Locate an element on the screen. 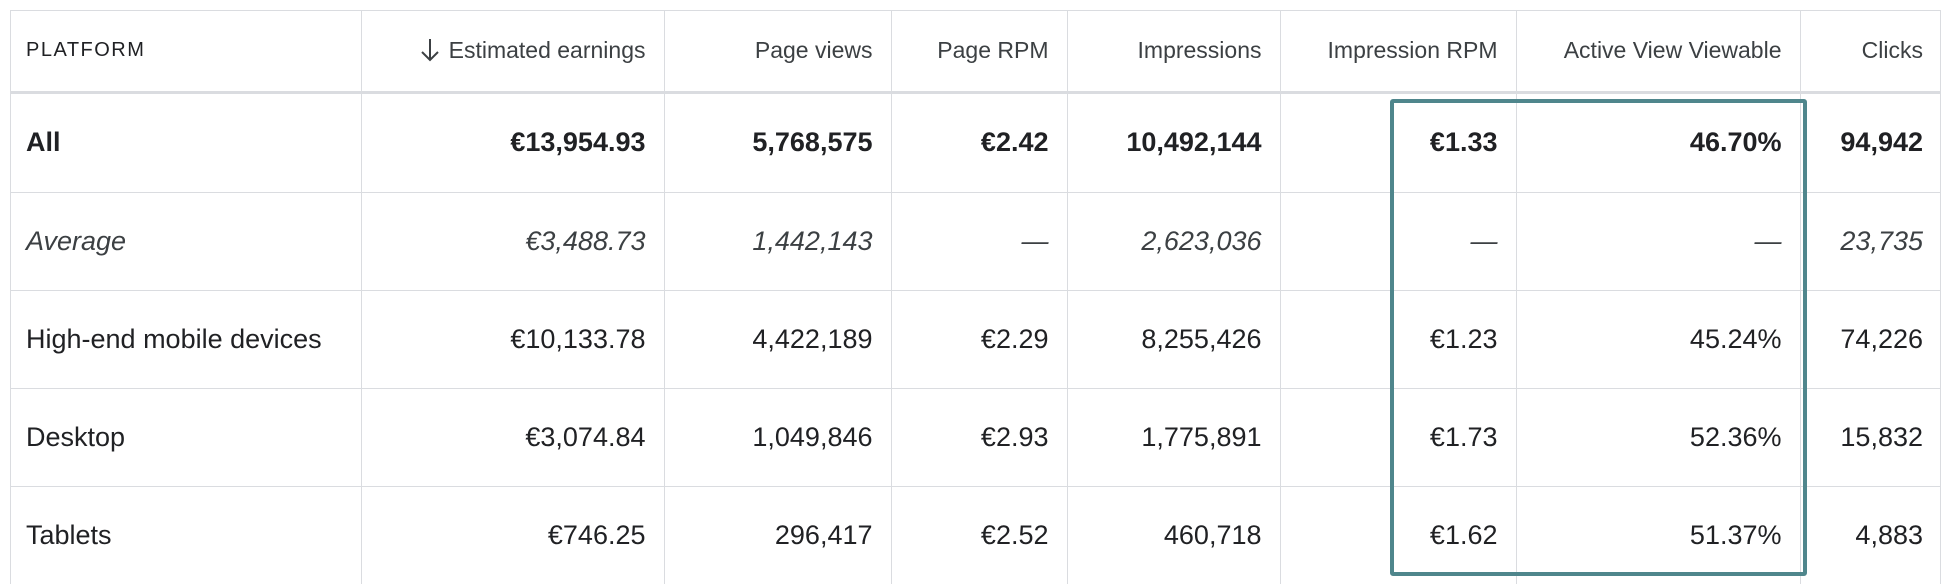 This screenshot has height=584, width=1951. cell-impressions: 460,718 is located at coordinates (1174, 535).